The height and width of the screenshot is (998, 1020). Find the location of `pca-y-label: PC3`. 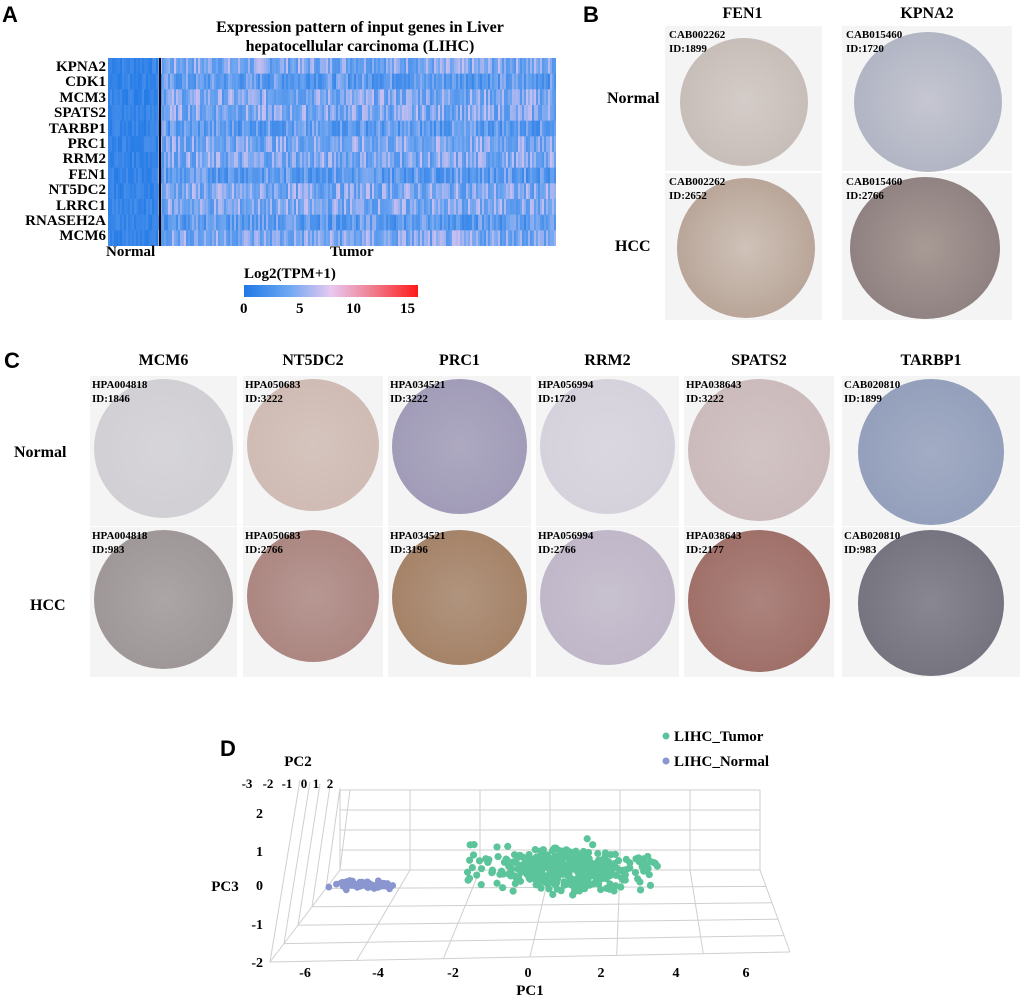

pca-y-label: PC3 is located at coordinates (225, 887).